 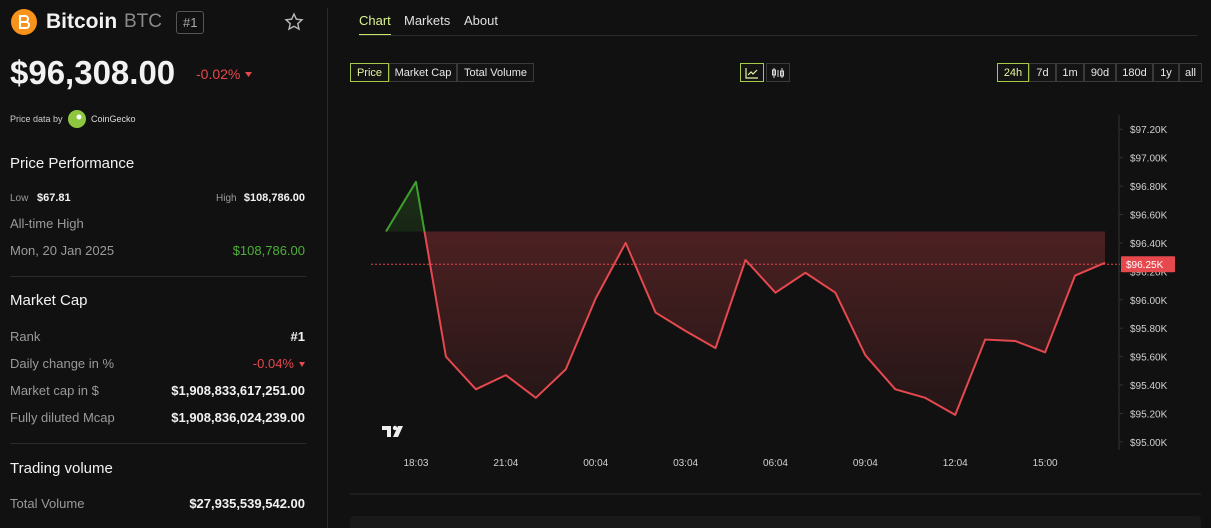 I want to click on metric-button: Market Cap, so click(x=423, y=72).